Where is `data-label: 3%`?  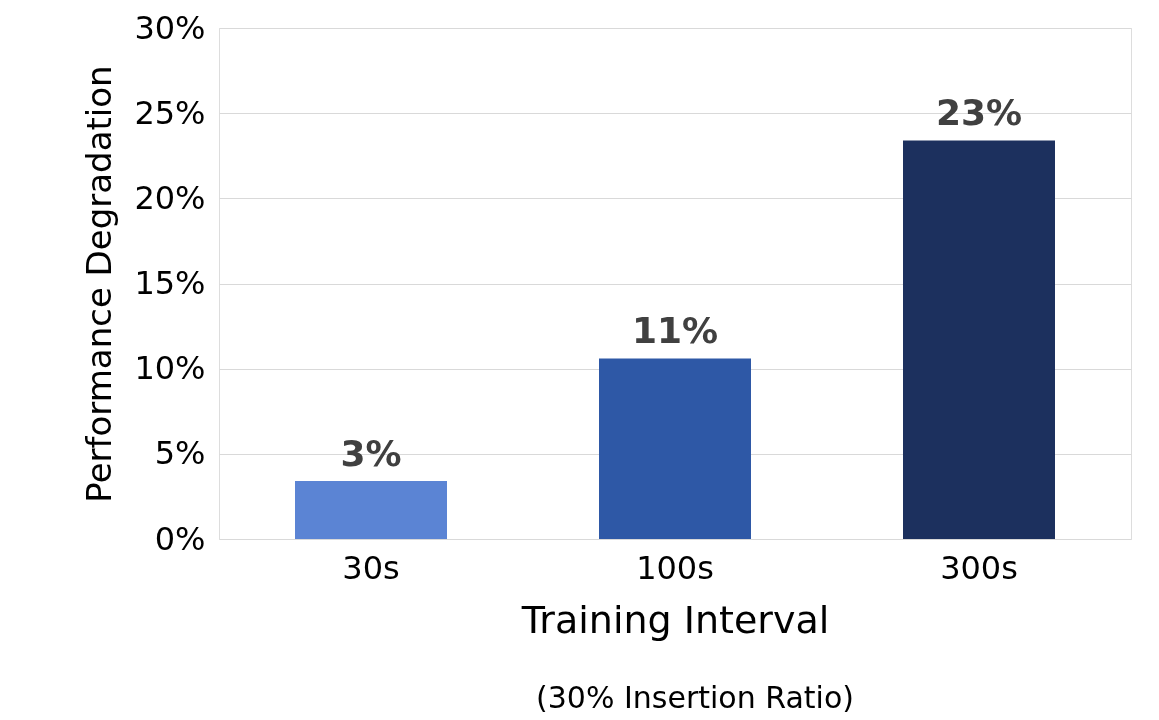 data-label: 3% is located at coordinates (371, 454).